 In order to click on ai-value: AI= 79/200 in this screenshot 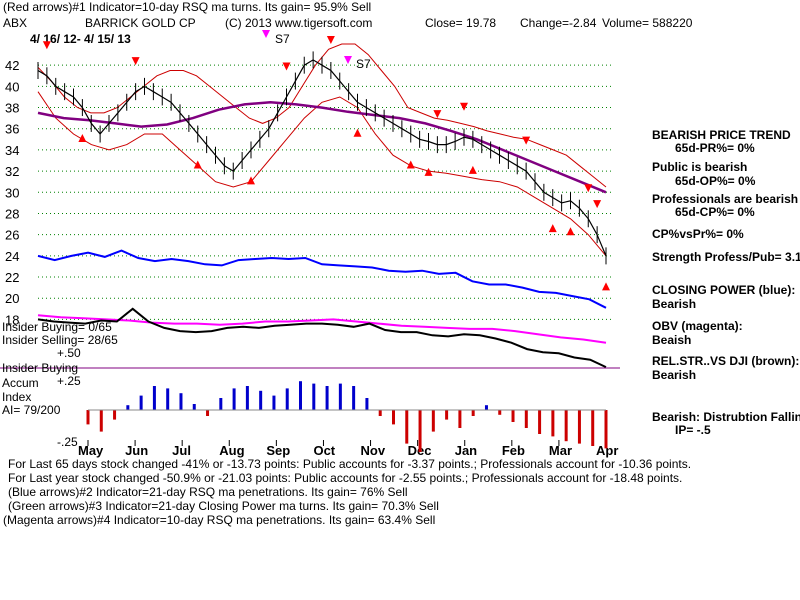, I will do `click(31, 410)`.